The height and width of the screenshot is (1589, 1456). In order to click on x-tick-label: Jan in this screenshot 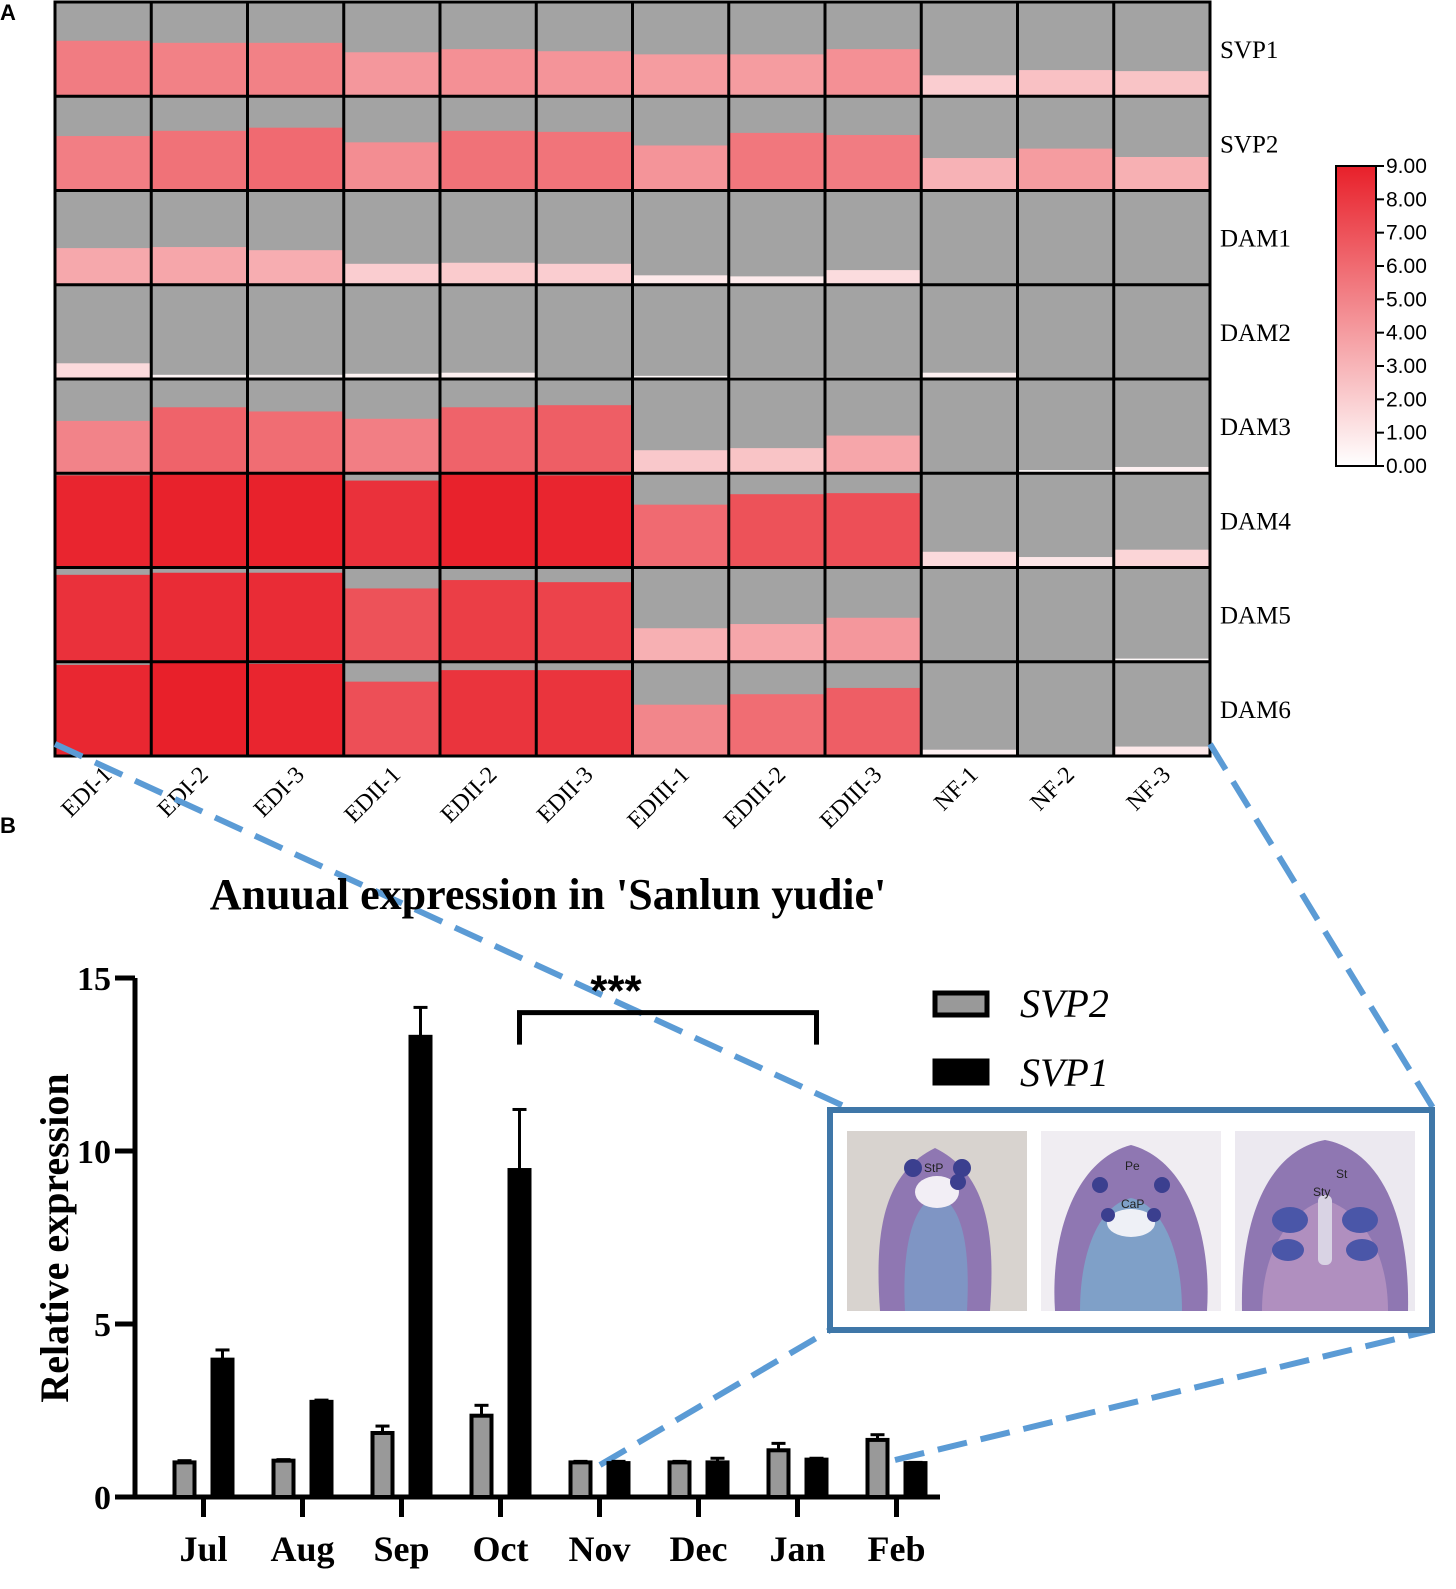, I will do `click(797, 1549)`.